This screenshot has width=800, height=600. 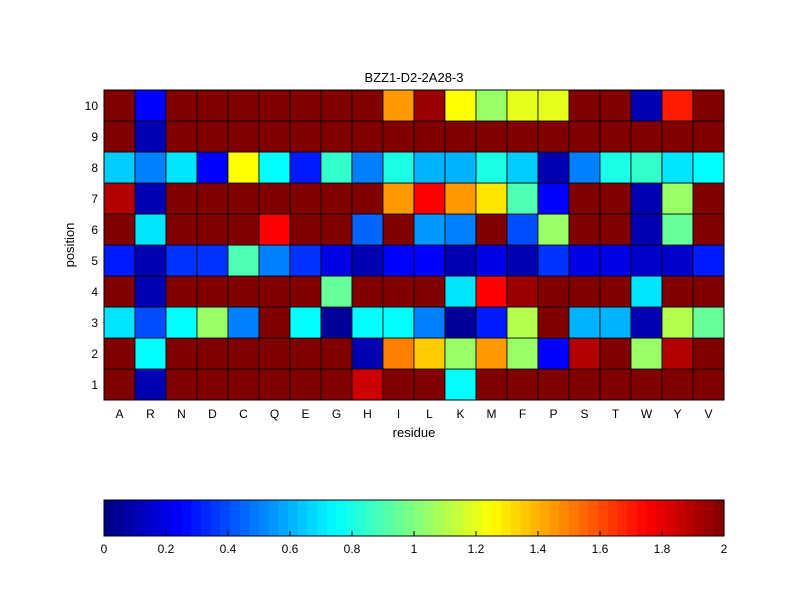 I want to click on x-tick-label: A, so click(x=119, y=414).